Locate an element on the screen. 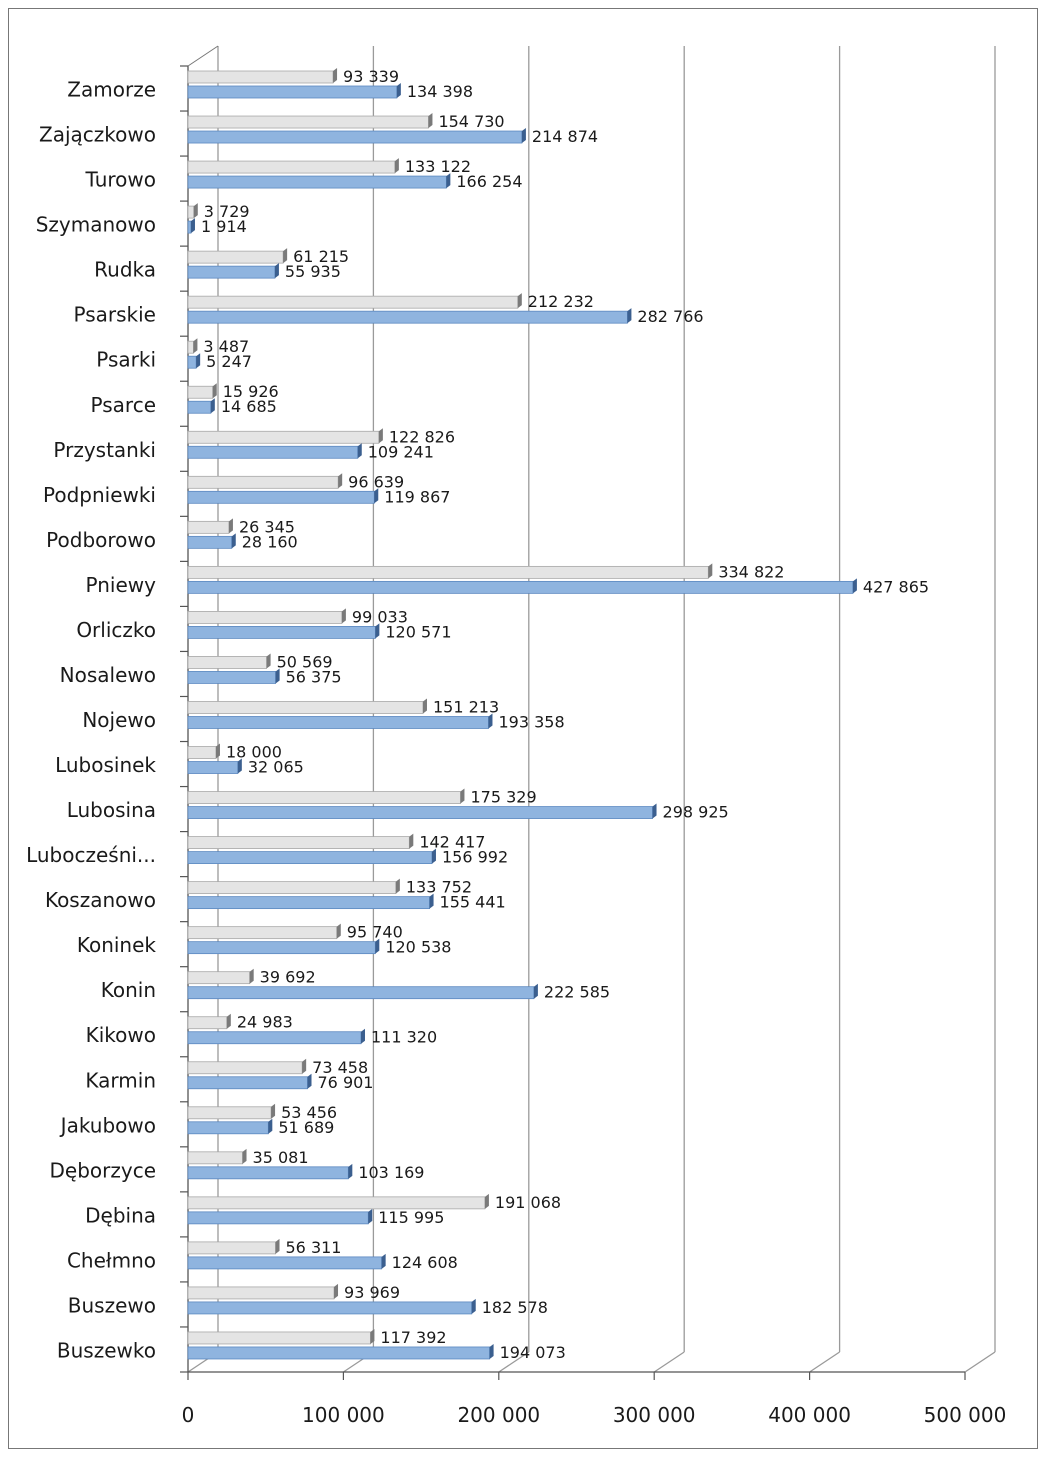 This screenshot has height=1457, width=1046. data-label: 133 752 is located at coordinates (439, 887).